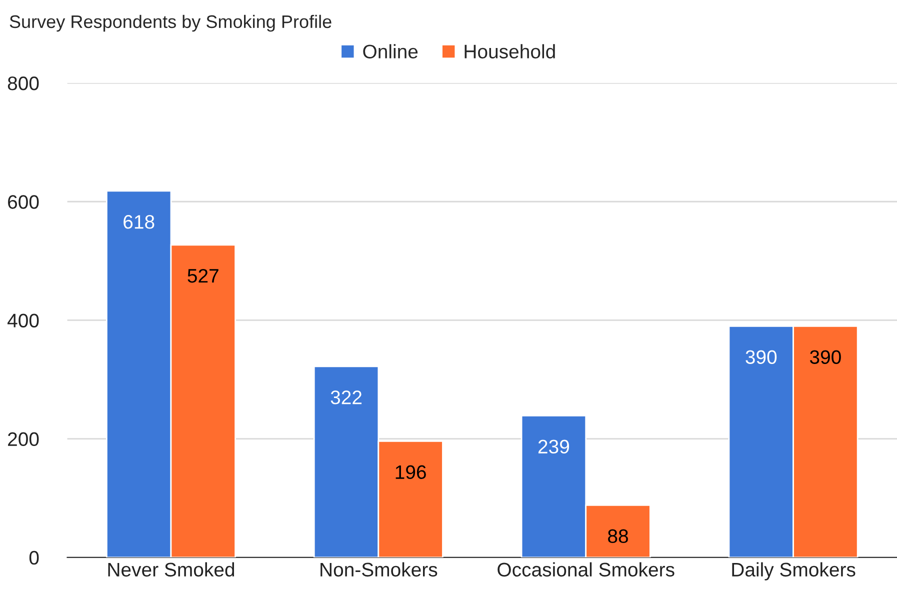  I want to click on data-label: 239, so click(553, 447).